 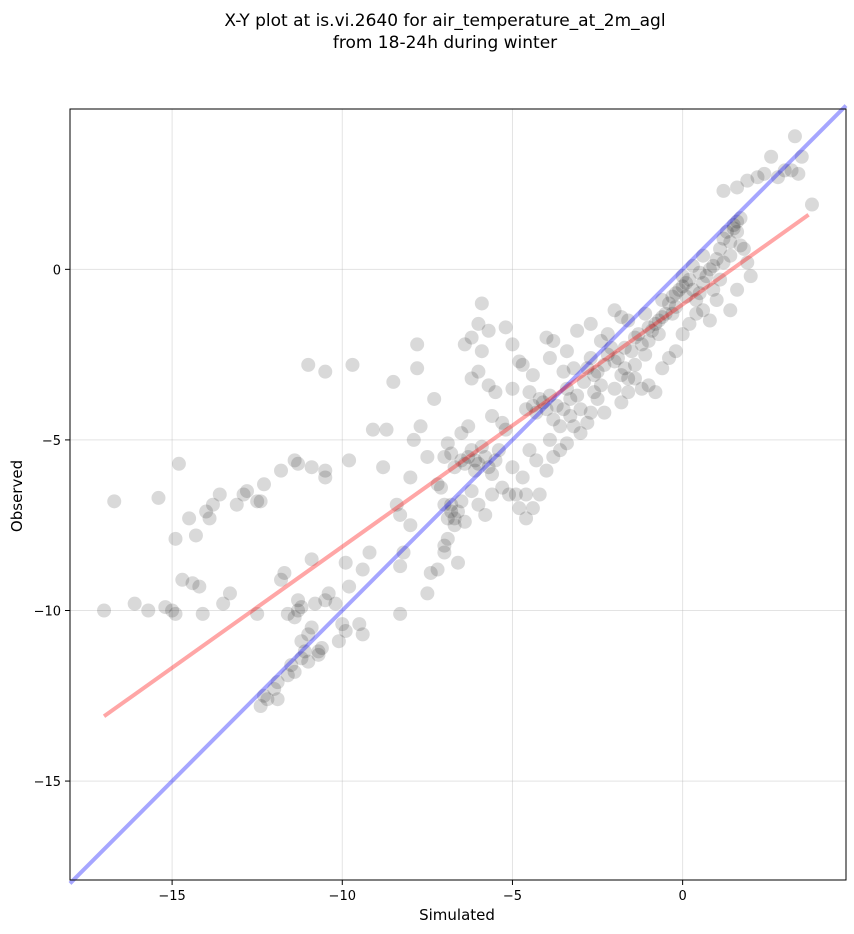 What do you see at coordinates (17, 496) in the screenshot?
I see `y-axis-label: Observed` at bounding box center [17, 496].